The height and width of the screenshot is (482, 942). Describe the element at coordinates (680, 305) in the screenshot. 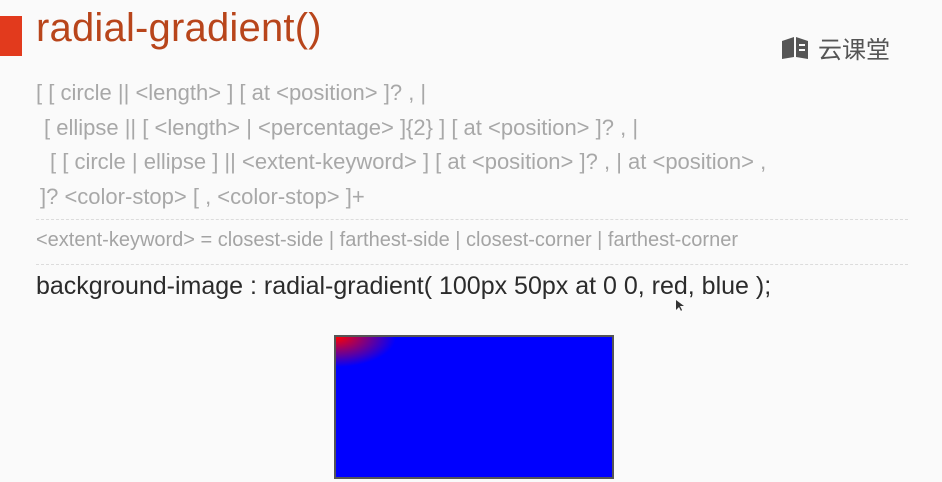

I see `mouse-cursor-icon` at that location.